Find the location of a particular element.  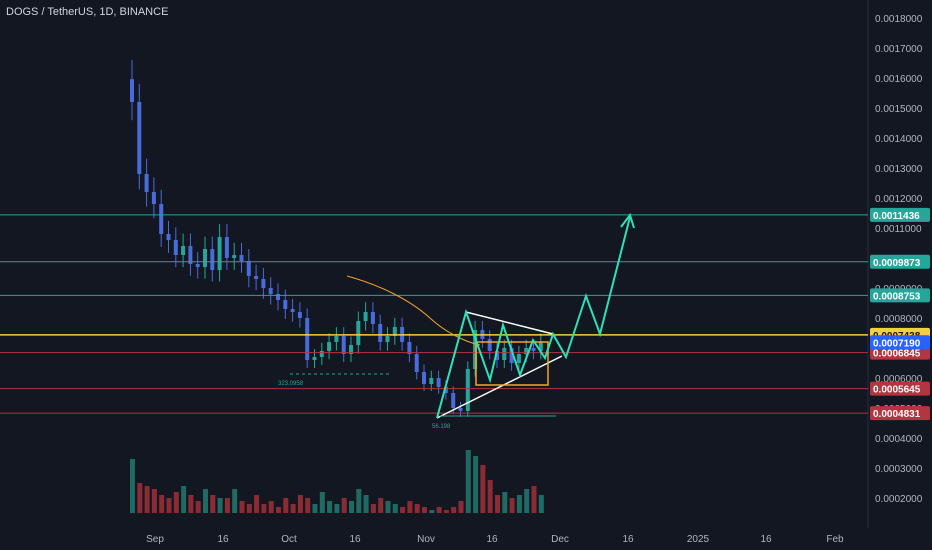

y-tick-label: 0.0011000 is located at coordinates (898, 229).